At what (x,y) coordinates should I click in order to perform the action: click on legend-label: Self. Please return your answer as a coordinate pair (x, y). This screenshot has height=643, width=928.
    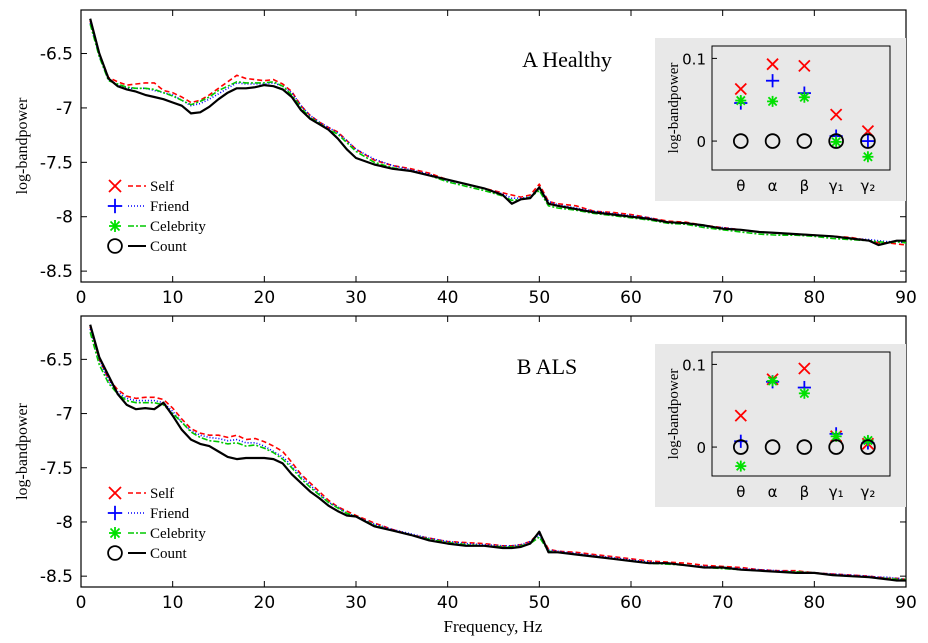
    Looking at the image, I should click on (162, 187).